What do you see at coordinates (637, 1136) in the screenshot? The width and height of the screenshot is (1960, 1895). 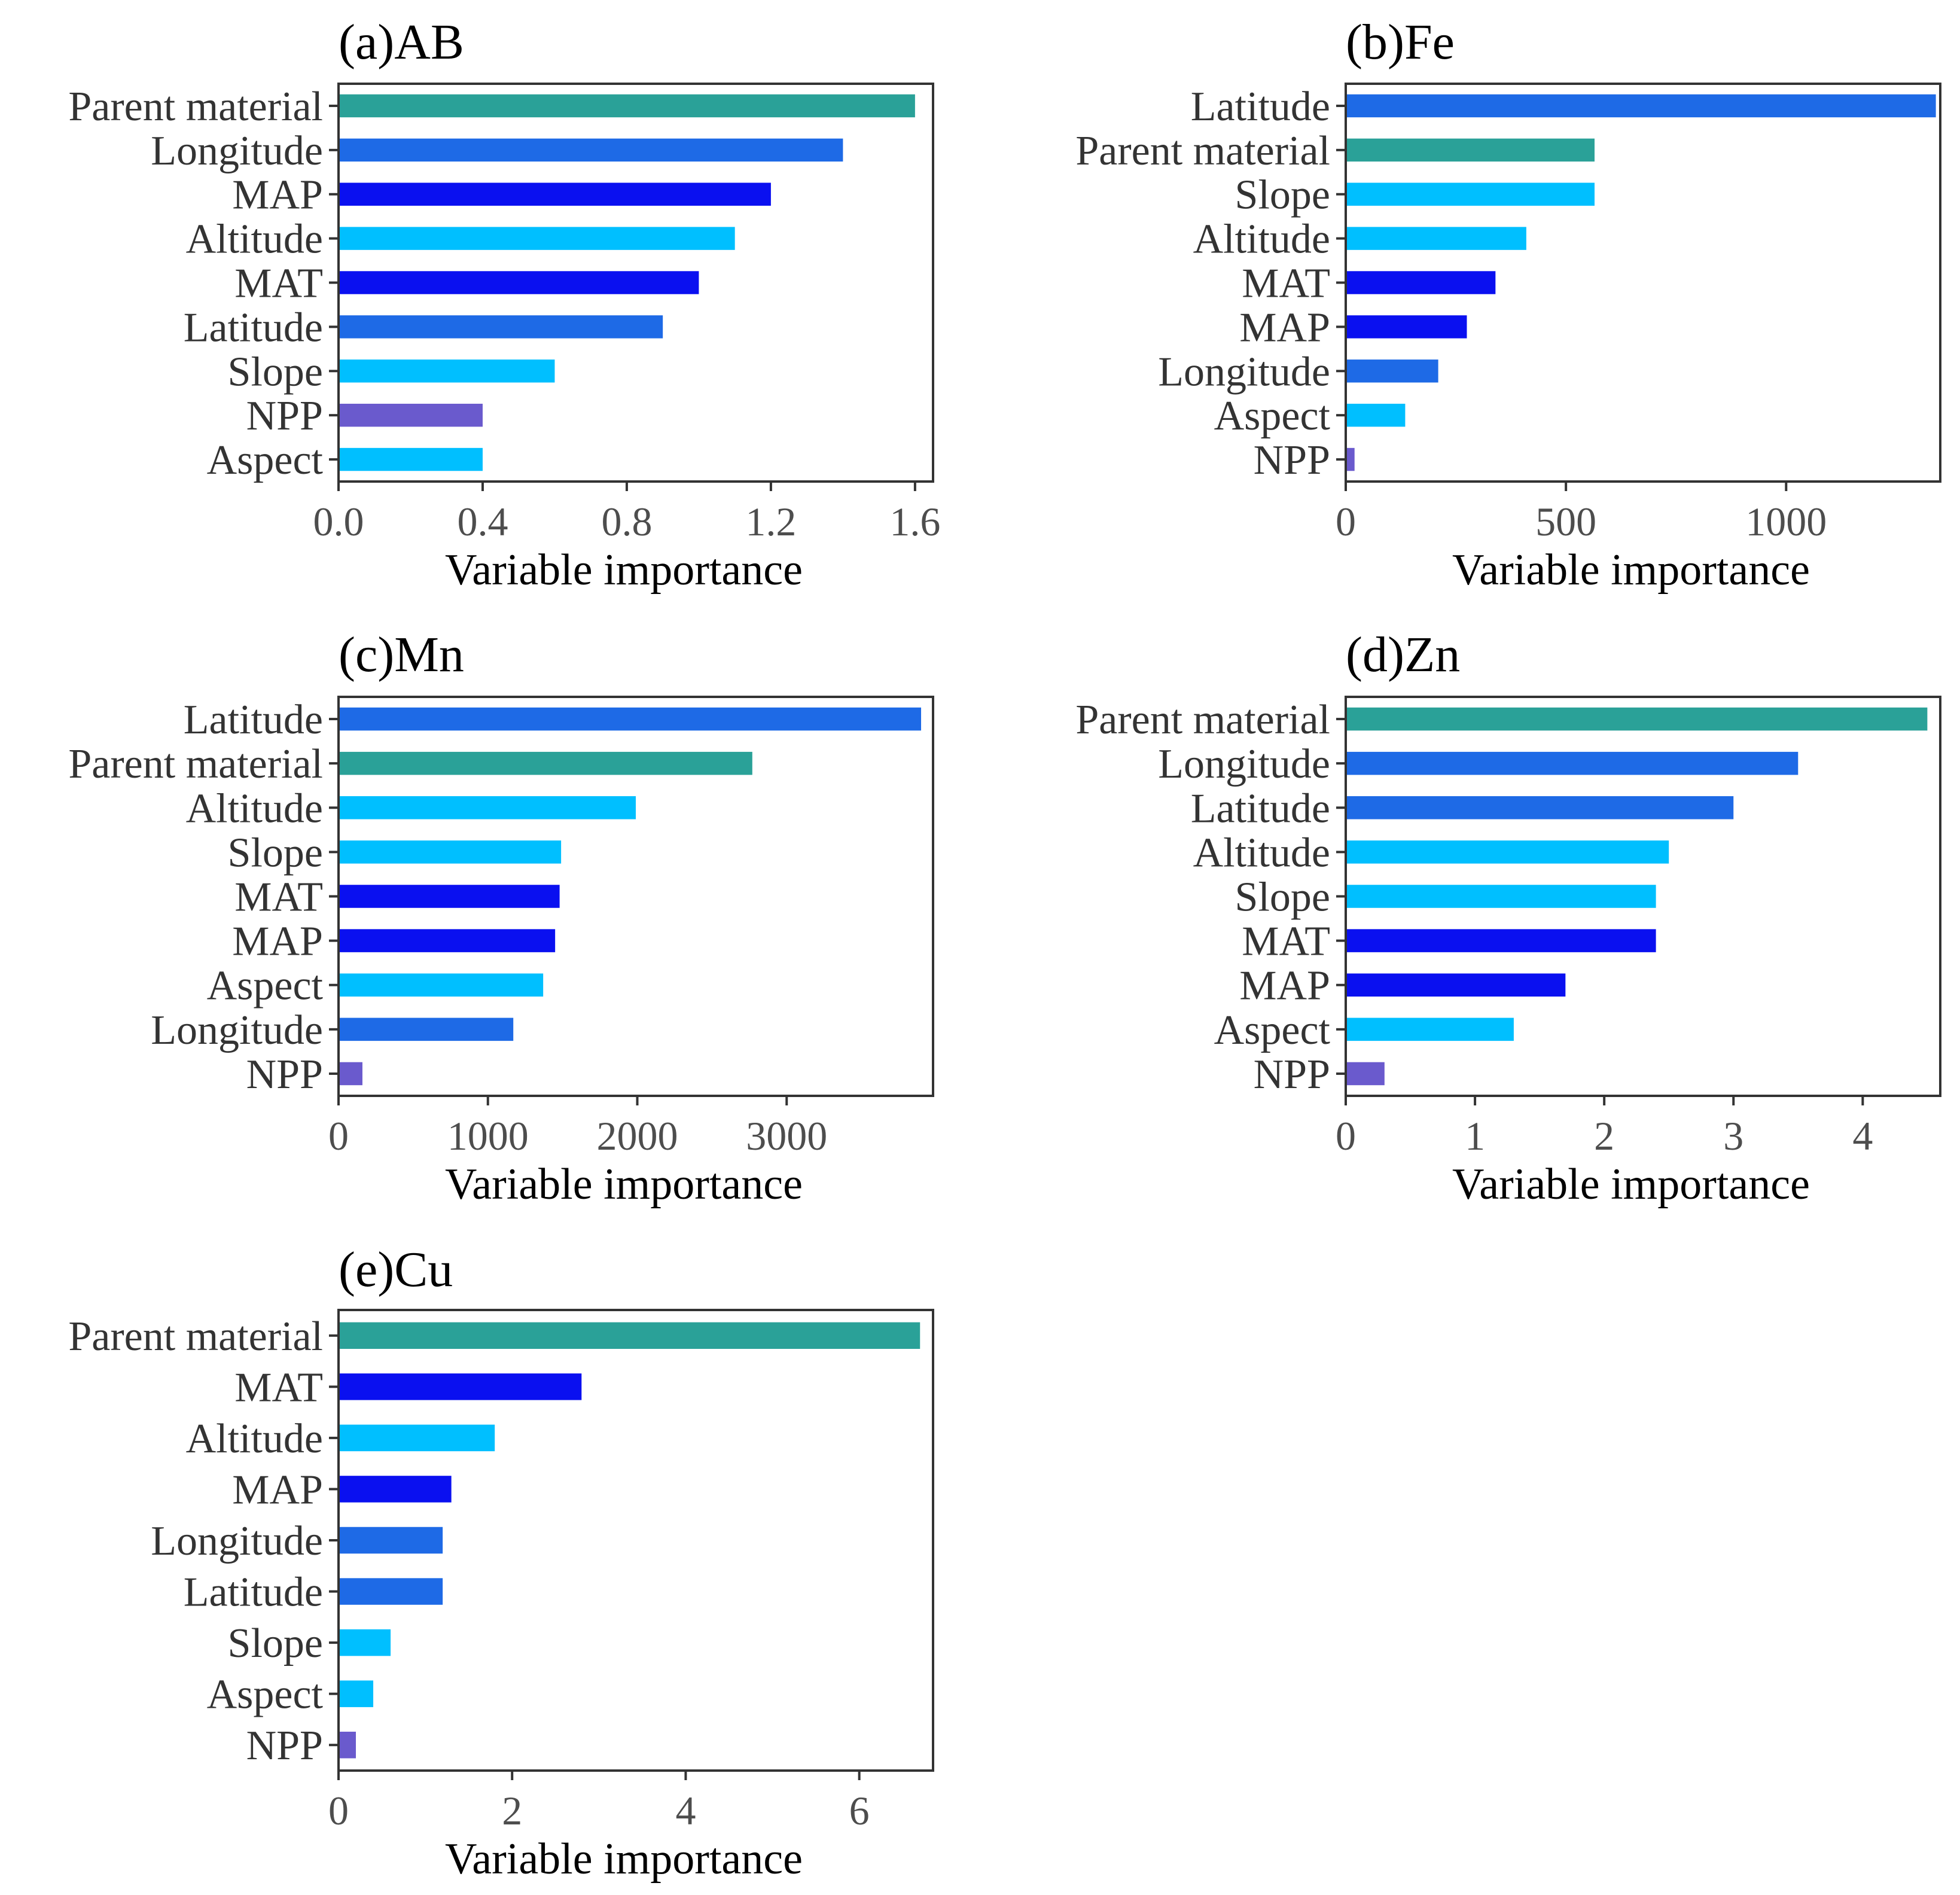 I see `x-tick-label: 2000` at bounding box center [637, 1136].